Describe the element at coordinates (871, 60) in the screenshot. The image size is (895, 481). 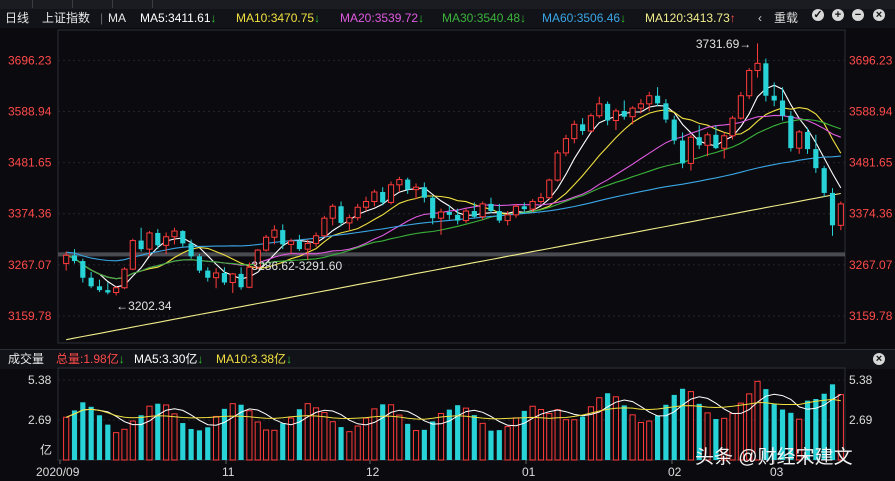
I see `y-tick-label-right: 3696.23` at that location.